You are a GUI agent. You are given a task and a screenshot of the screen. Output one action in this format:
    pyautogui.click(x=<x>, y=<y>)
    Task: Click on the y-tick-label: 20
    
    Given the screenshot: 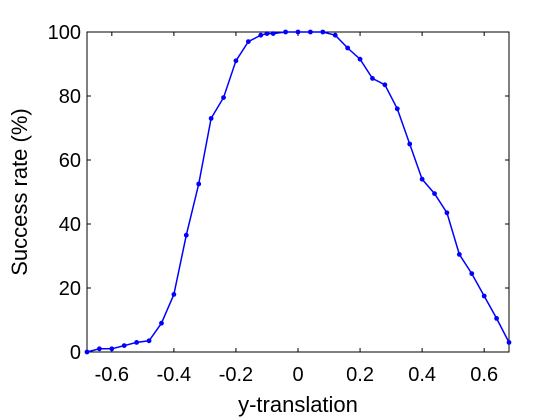 What is the action you would take?
    pyautogui.click(x=70, y=289)
    